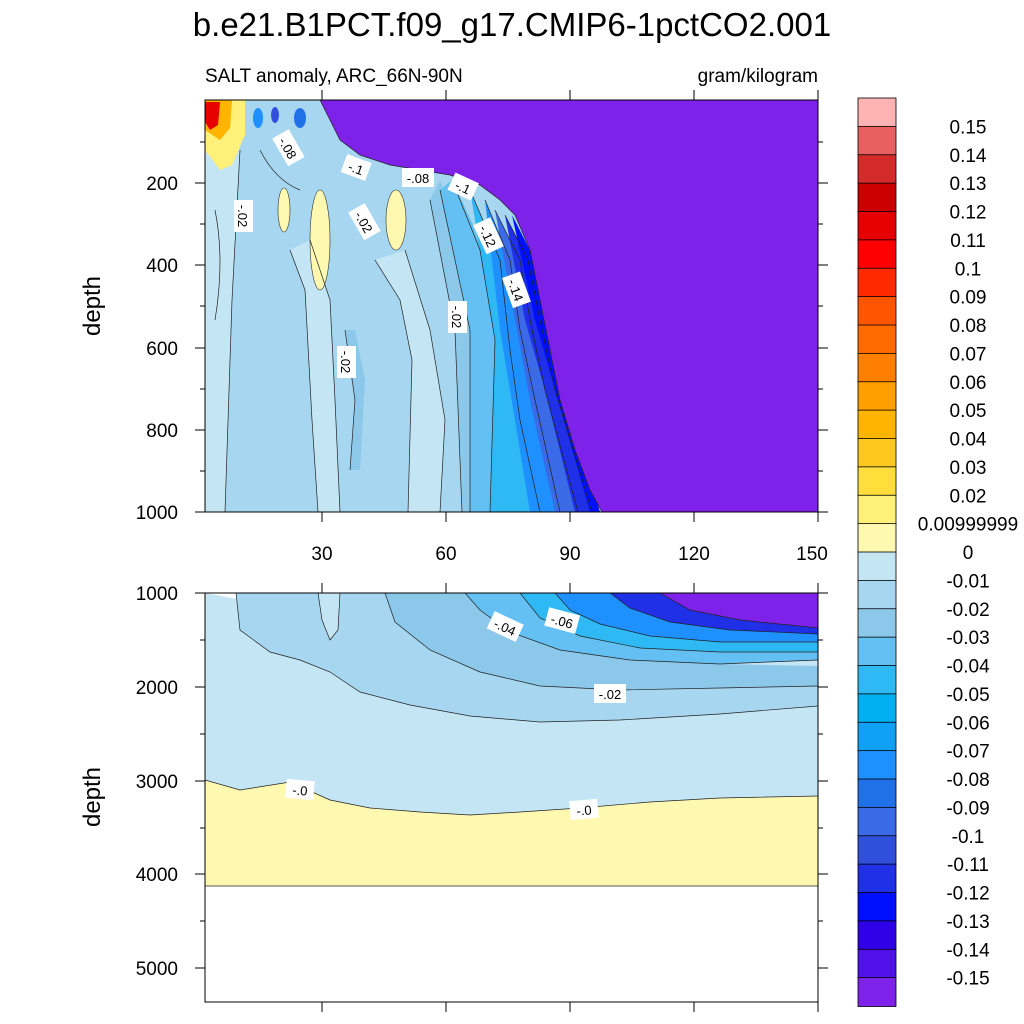 The height and width of the screenshot is (1024, 1024). Describe the element at coordinates (694, 554) in the screenshot. I see `xtick-120: 120` at that location.